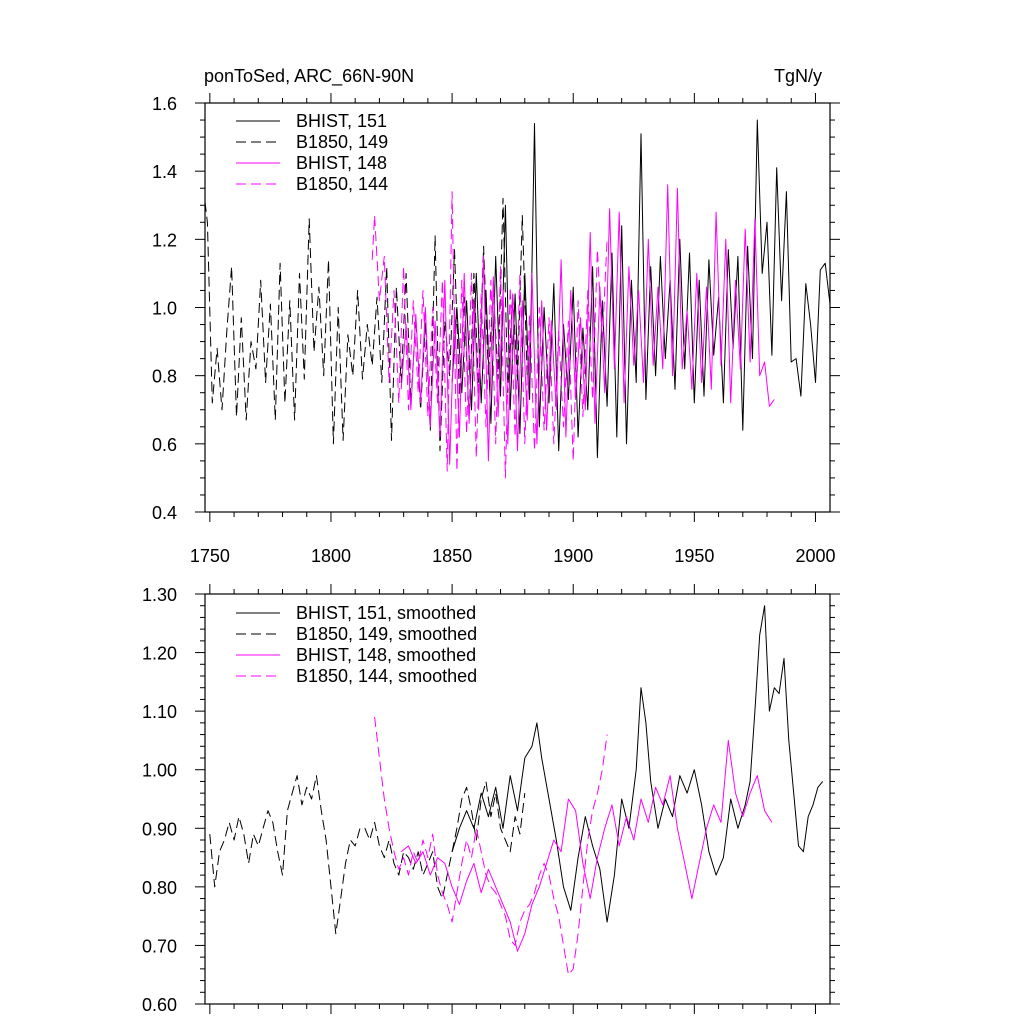 This screenshot has width=1024, height=1024. What do you see at coordinates (798, 76) in the screenshot?
I see `top-panel-title-right: TgN/y` at bounding box center [798, 76].